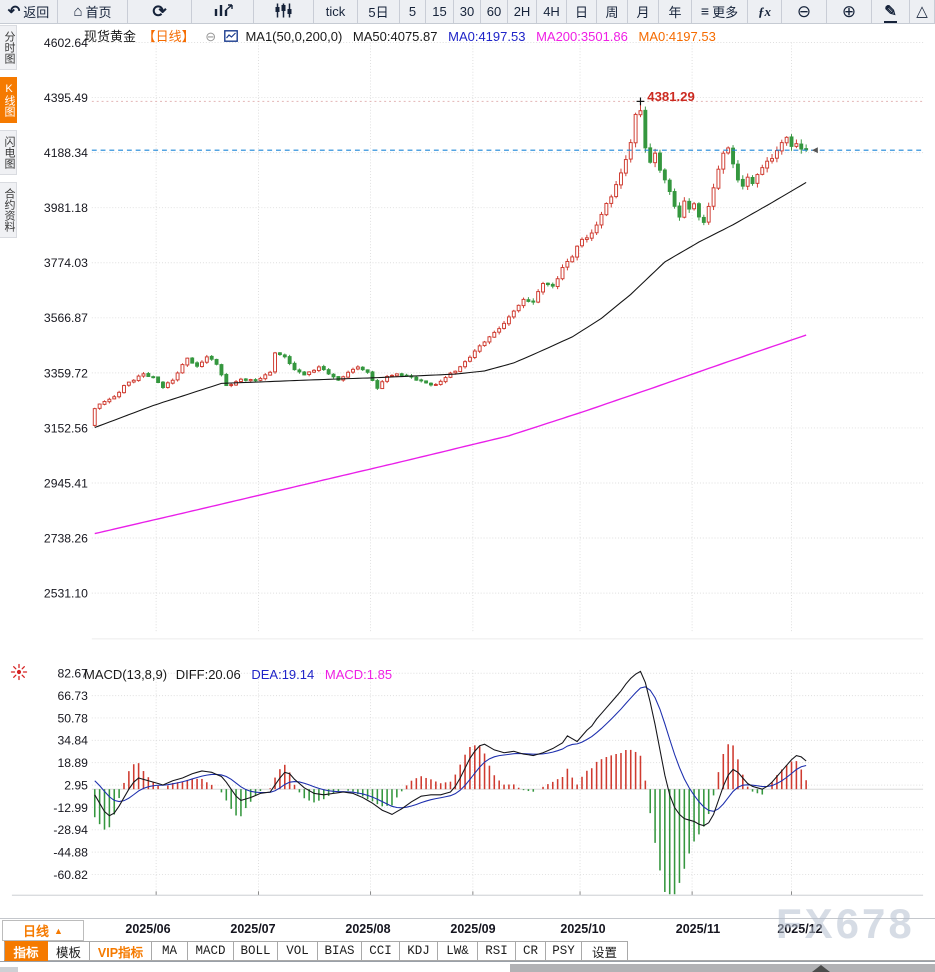 The image size is (935, 972). What do you see at coordinates (419, 951) in the screenshot?
I see `indicator-tab-KDJ: KDJ` at bounding box center [419, 951].